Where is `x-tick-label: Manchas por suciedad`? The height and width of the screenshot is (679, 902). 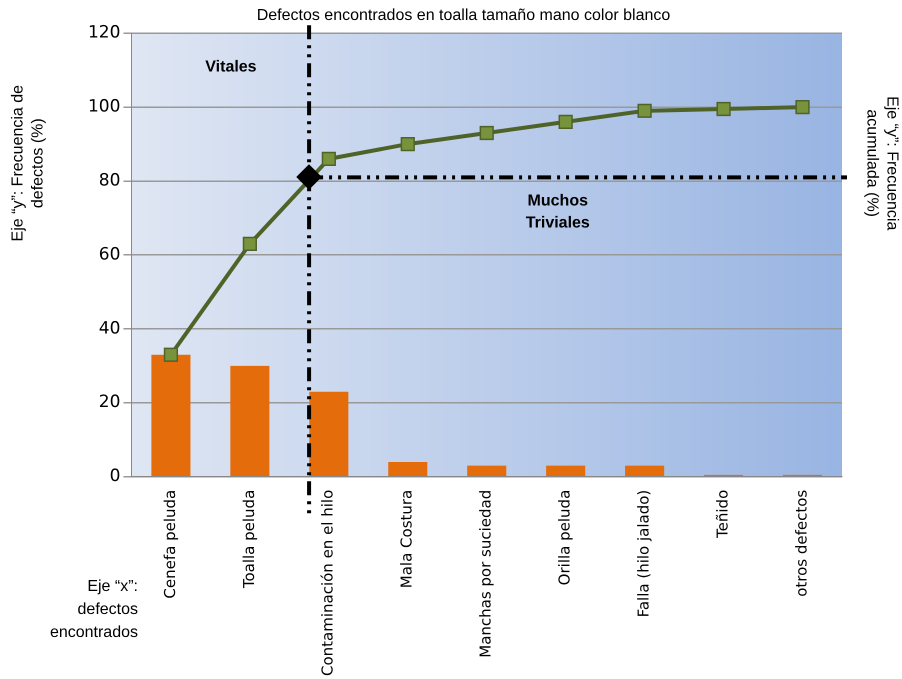
x-tick-label: Manchas por suciedad is located at coordinates (485, 574).